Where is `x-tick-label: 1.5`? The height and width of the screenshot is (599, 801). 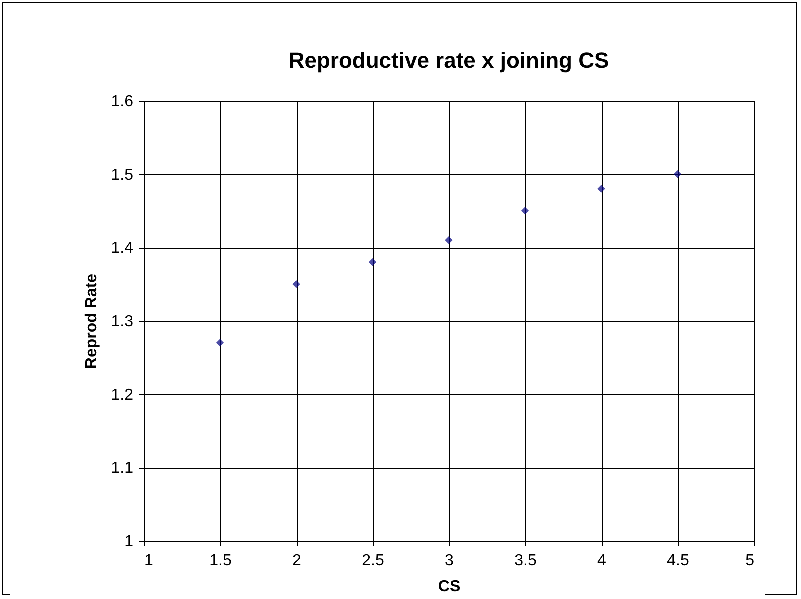
x-tick-label: 1.5 is located at coordinates (221, 561).